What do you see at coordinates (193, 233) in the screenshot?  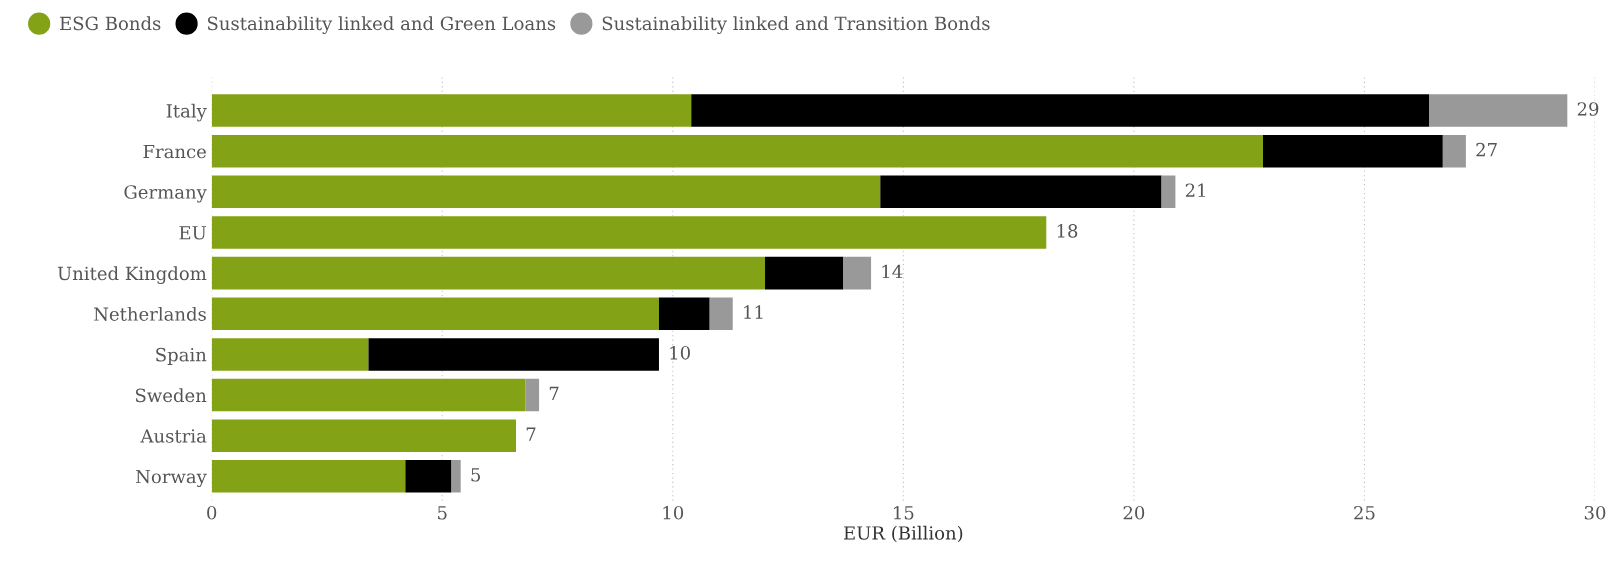 I see `y-tick-label: EU` at bounding box center [193, 233].